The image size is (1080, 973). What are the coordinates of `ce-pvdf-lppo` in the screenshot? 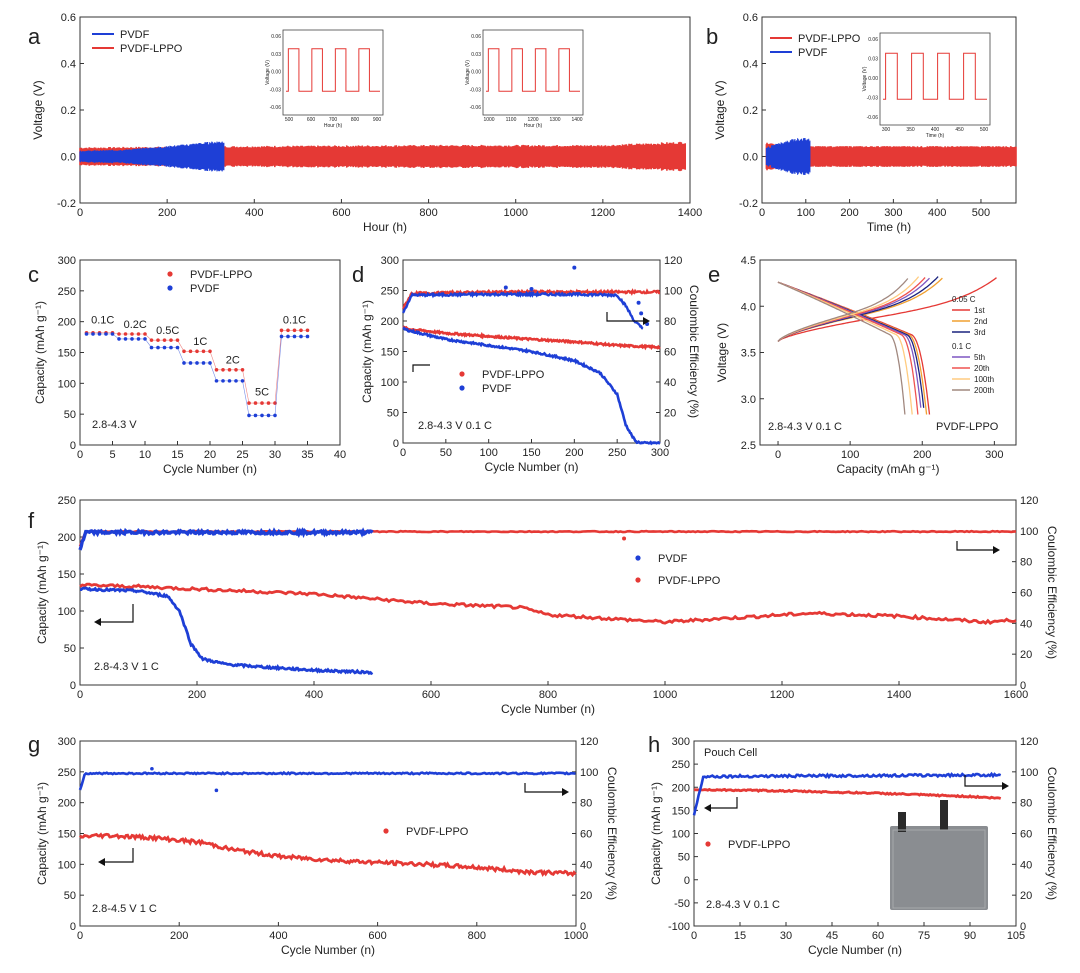 It's located at (847, 793).